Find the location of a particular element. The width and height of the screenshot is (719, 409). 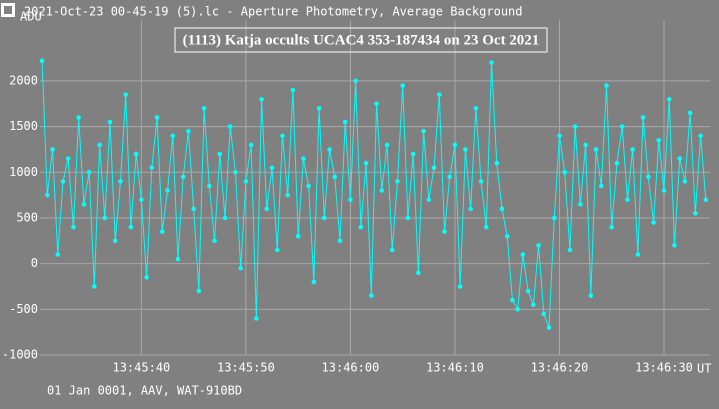

y-tick-label: 0 is located at coordinates (34, 263).